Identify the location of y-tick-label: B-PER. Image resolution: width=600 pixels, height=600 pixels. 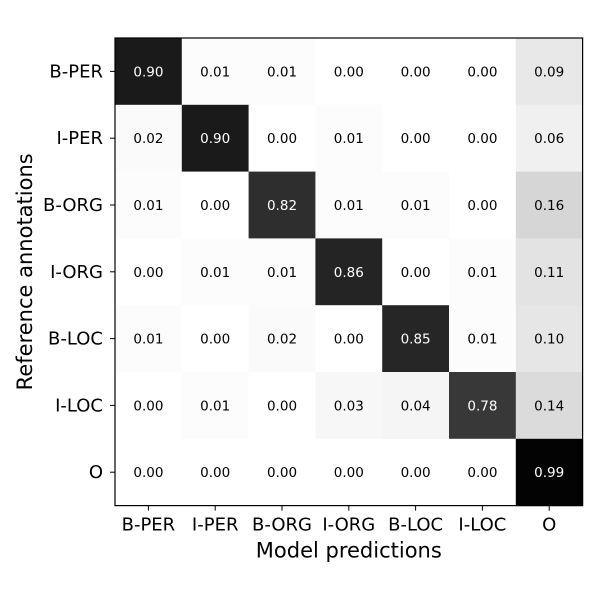
(76, 71).